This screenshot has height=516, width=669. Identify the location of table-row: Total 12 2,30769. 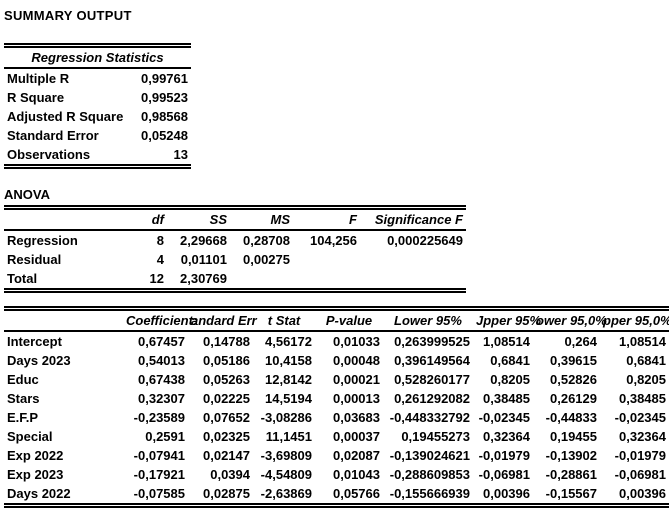
(235, 280).